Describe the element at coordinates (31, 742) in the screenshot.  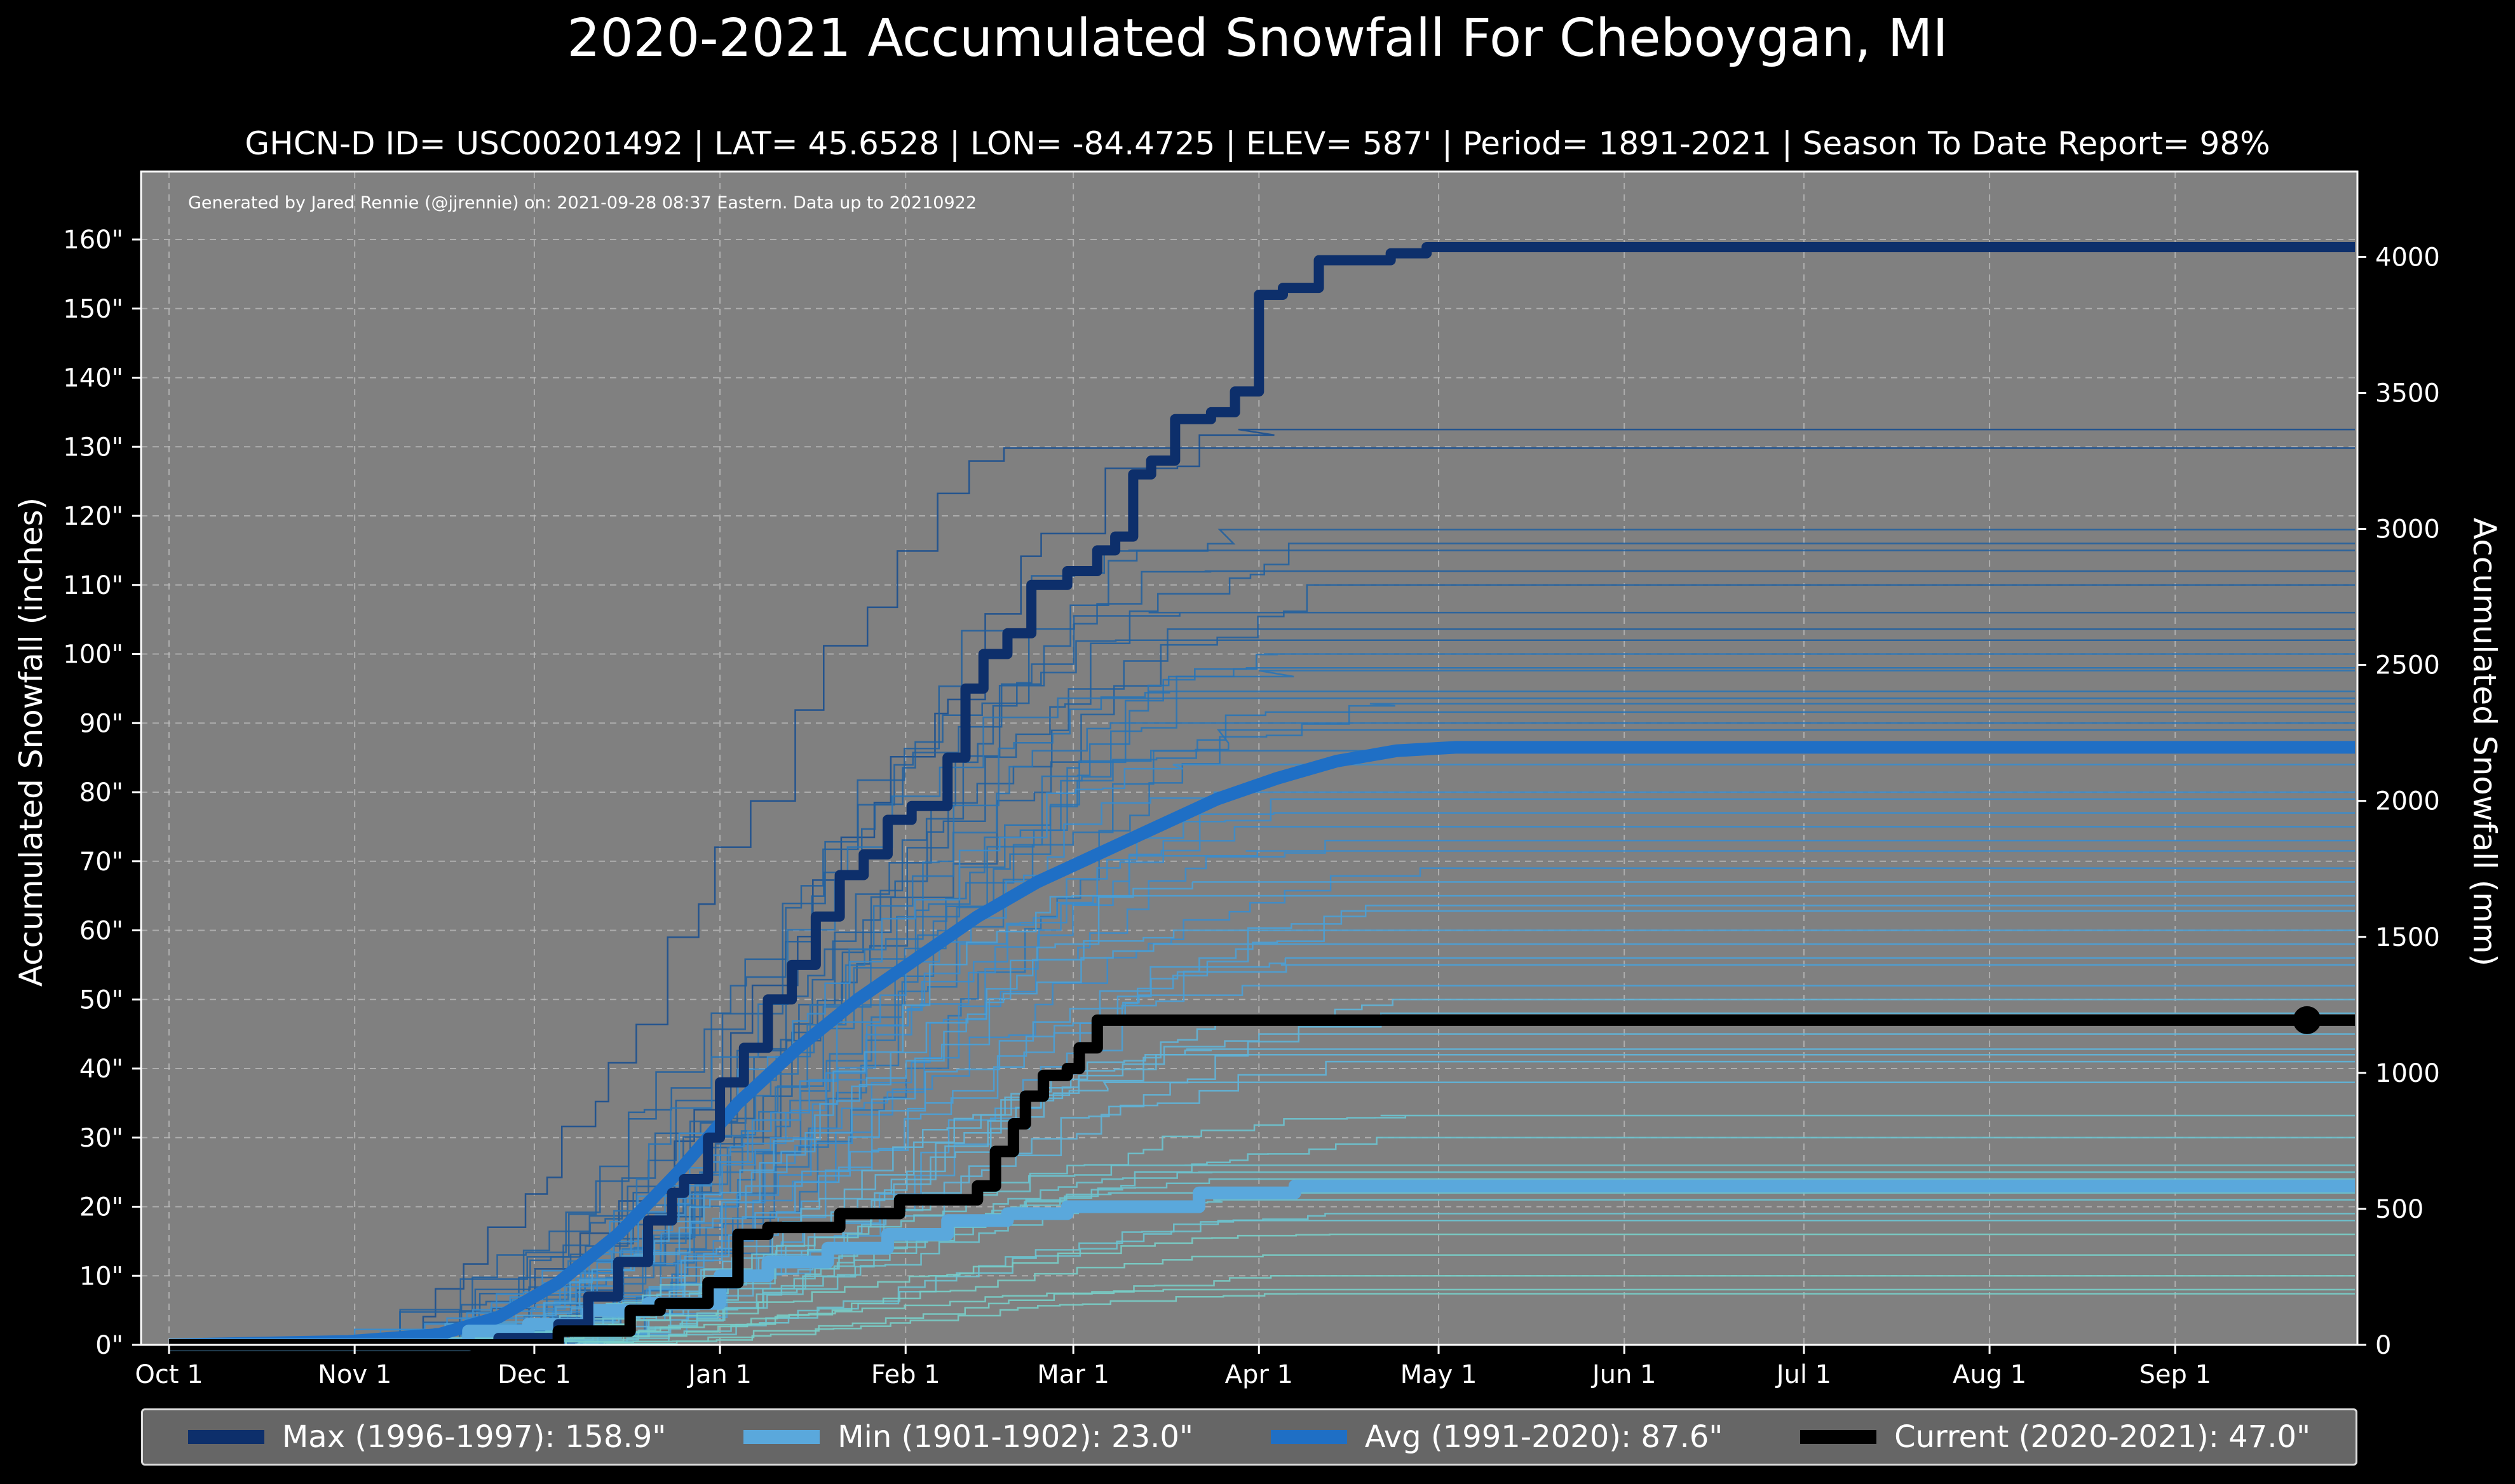
I see `y-axis-label-left: Accumulated Snowfall (inches)` at that location.